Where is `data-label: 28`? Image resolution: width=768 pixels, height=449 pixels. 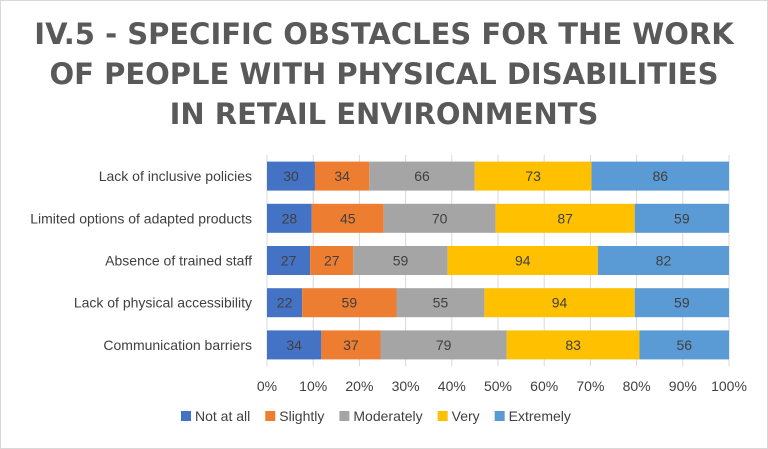 data-label: 28 is located at coordinates (290, 218).